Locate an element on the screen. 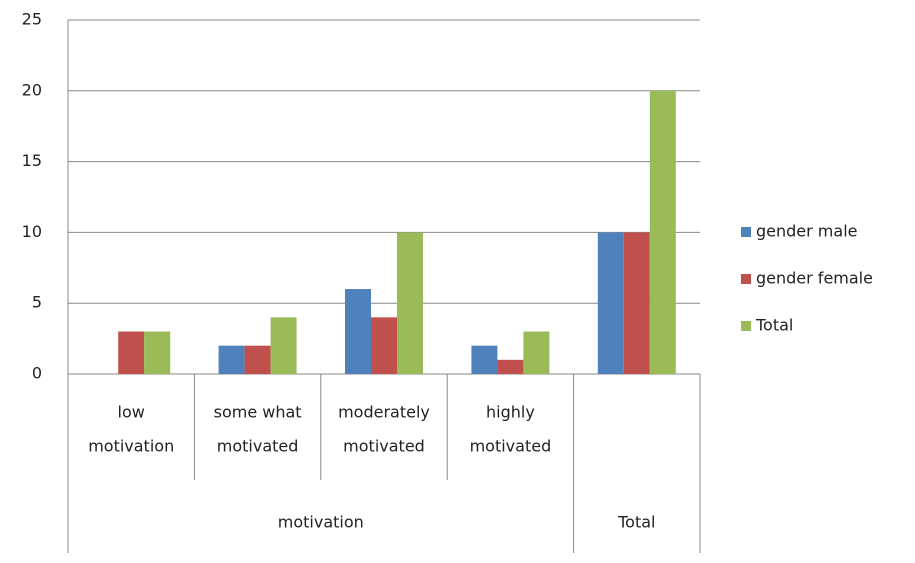 The height and width of the screenshot is (563, 915). y-tick-label: 20 is located at coordinates (32, 89).